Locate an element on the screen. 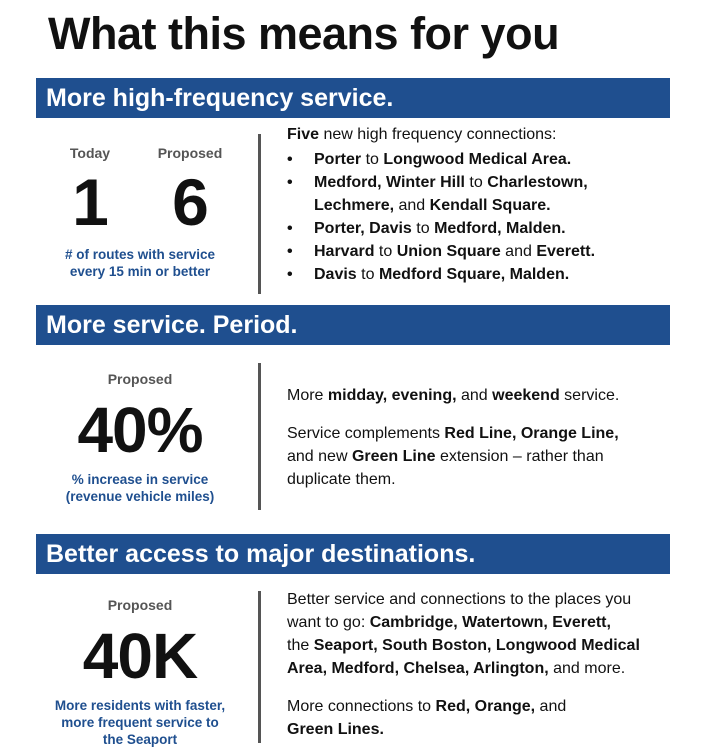 The height and width of the screenshot is (752, 706). section-header-more-service: More service. Period. is located at coordinates (353, 325).